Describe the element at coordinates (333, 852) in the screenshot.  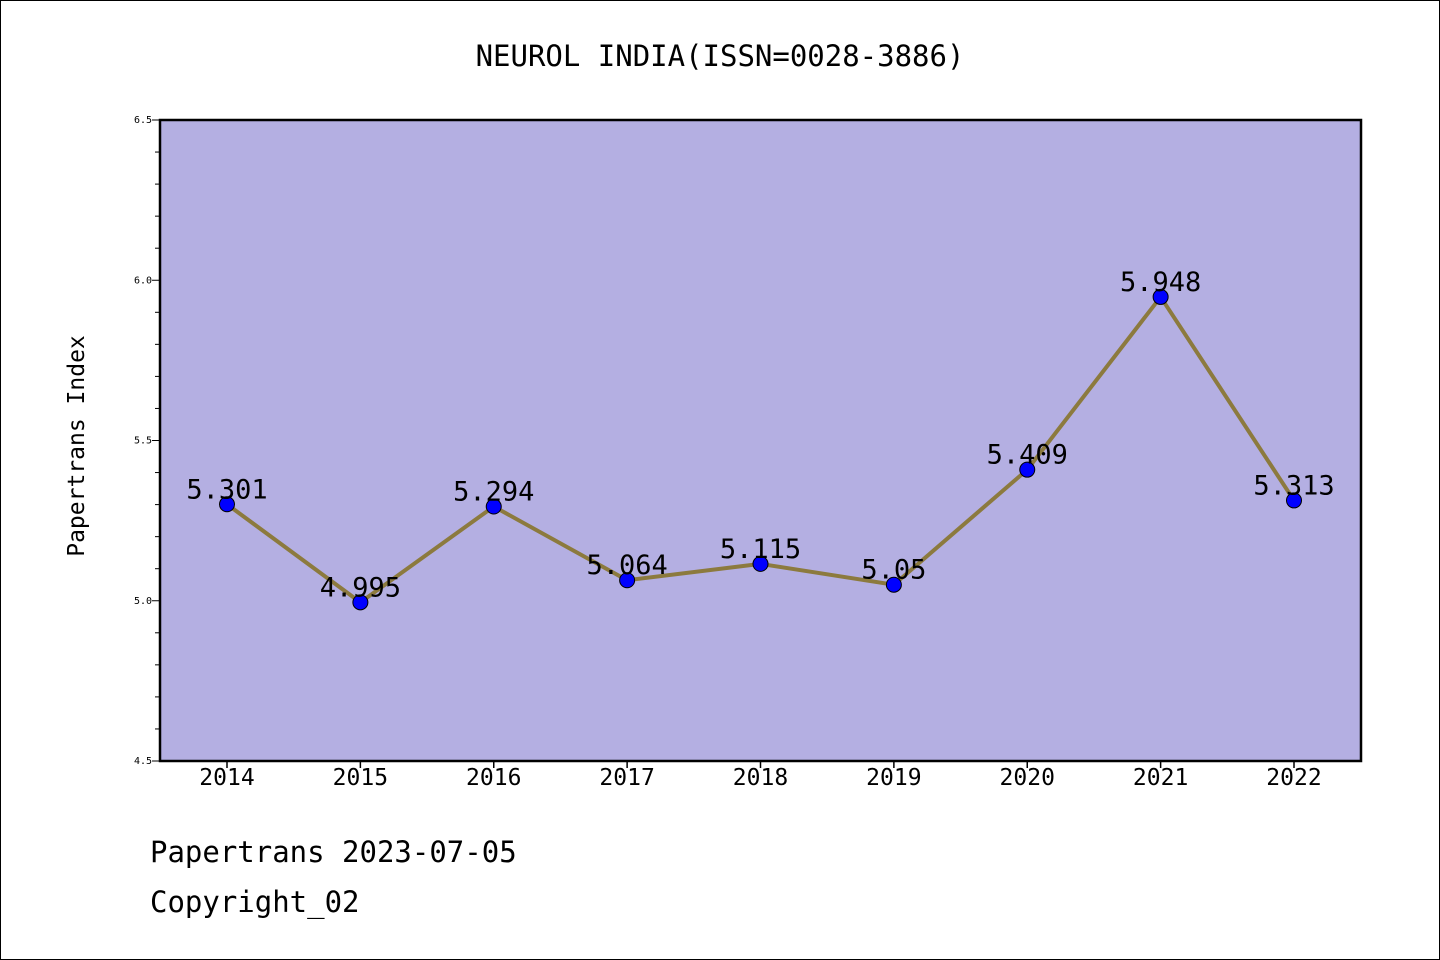
I see `footer-date-text: Papertrans 2023-07-05` at that location.